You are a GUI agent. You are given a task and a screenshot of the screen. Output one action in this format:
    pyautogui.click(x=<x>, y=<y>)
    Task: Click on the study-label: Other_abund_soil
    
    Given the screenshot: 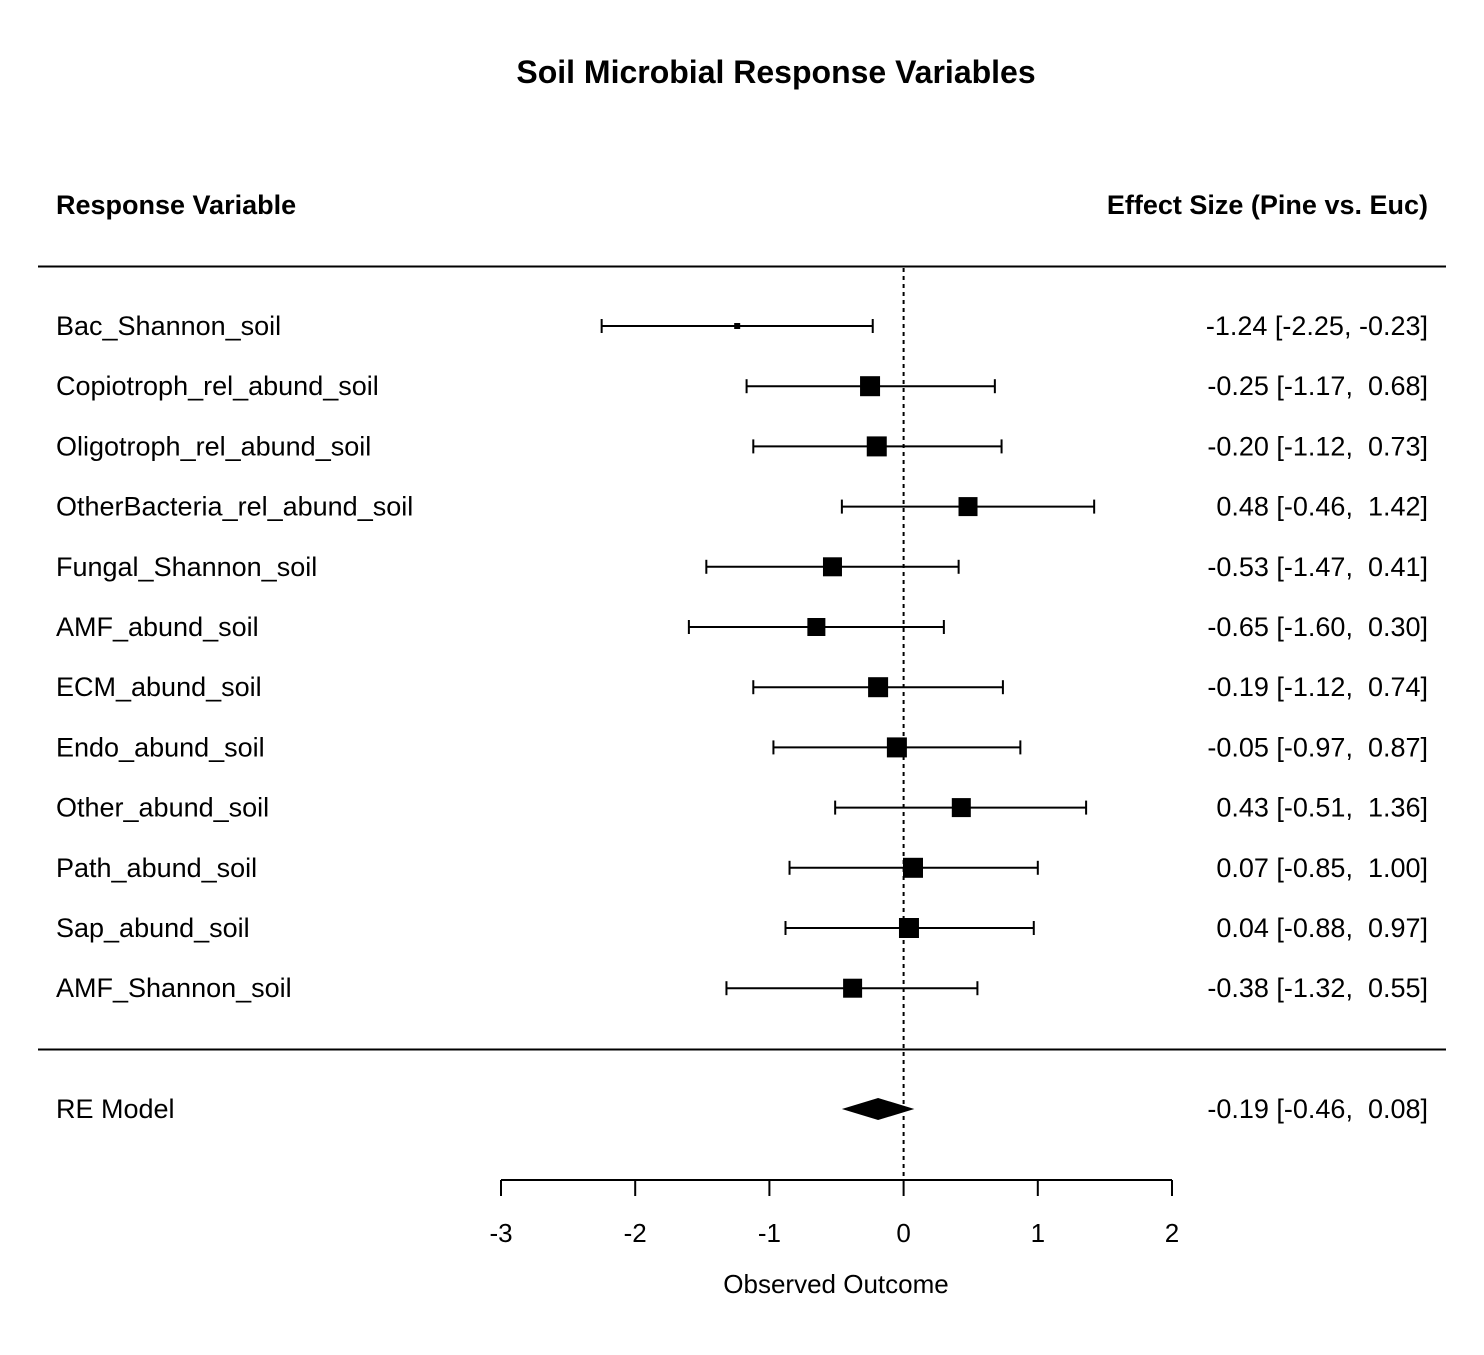 What is the action you would take?
    pyautogui.click(x=162, y=808)
    